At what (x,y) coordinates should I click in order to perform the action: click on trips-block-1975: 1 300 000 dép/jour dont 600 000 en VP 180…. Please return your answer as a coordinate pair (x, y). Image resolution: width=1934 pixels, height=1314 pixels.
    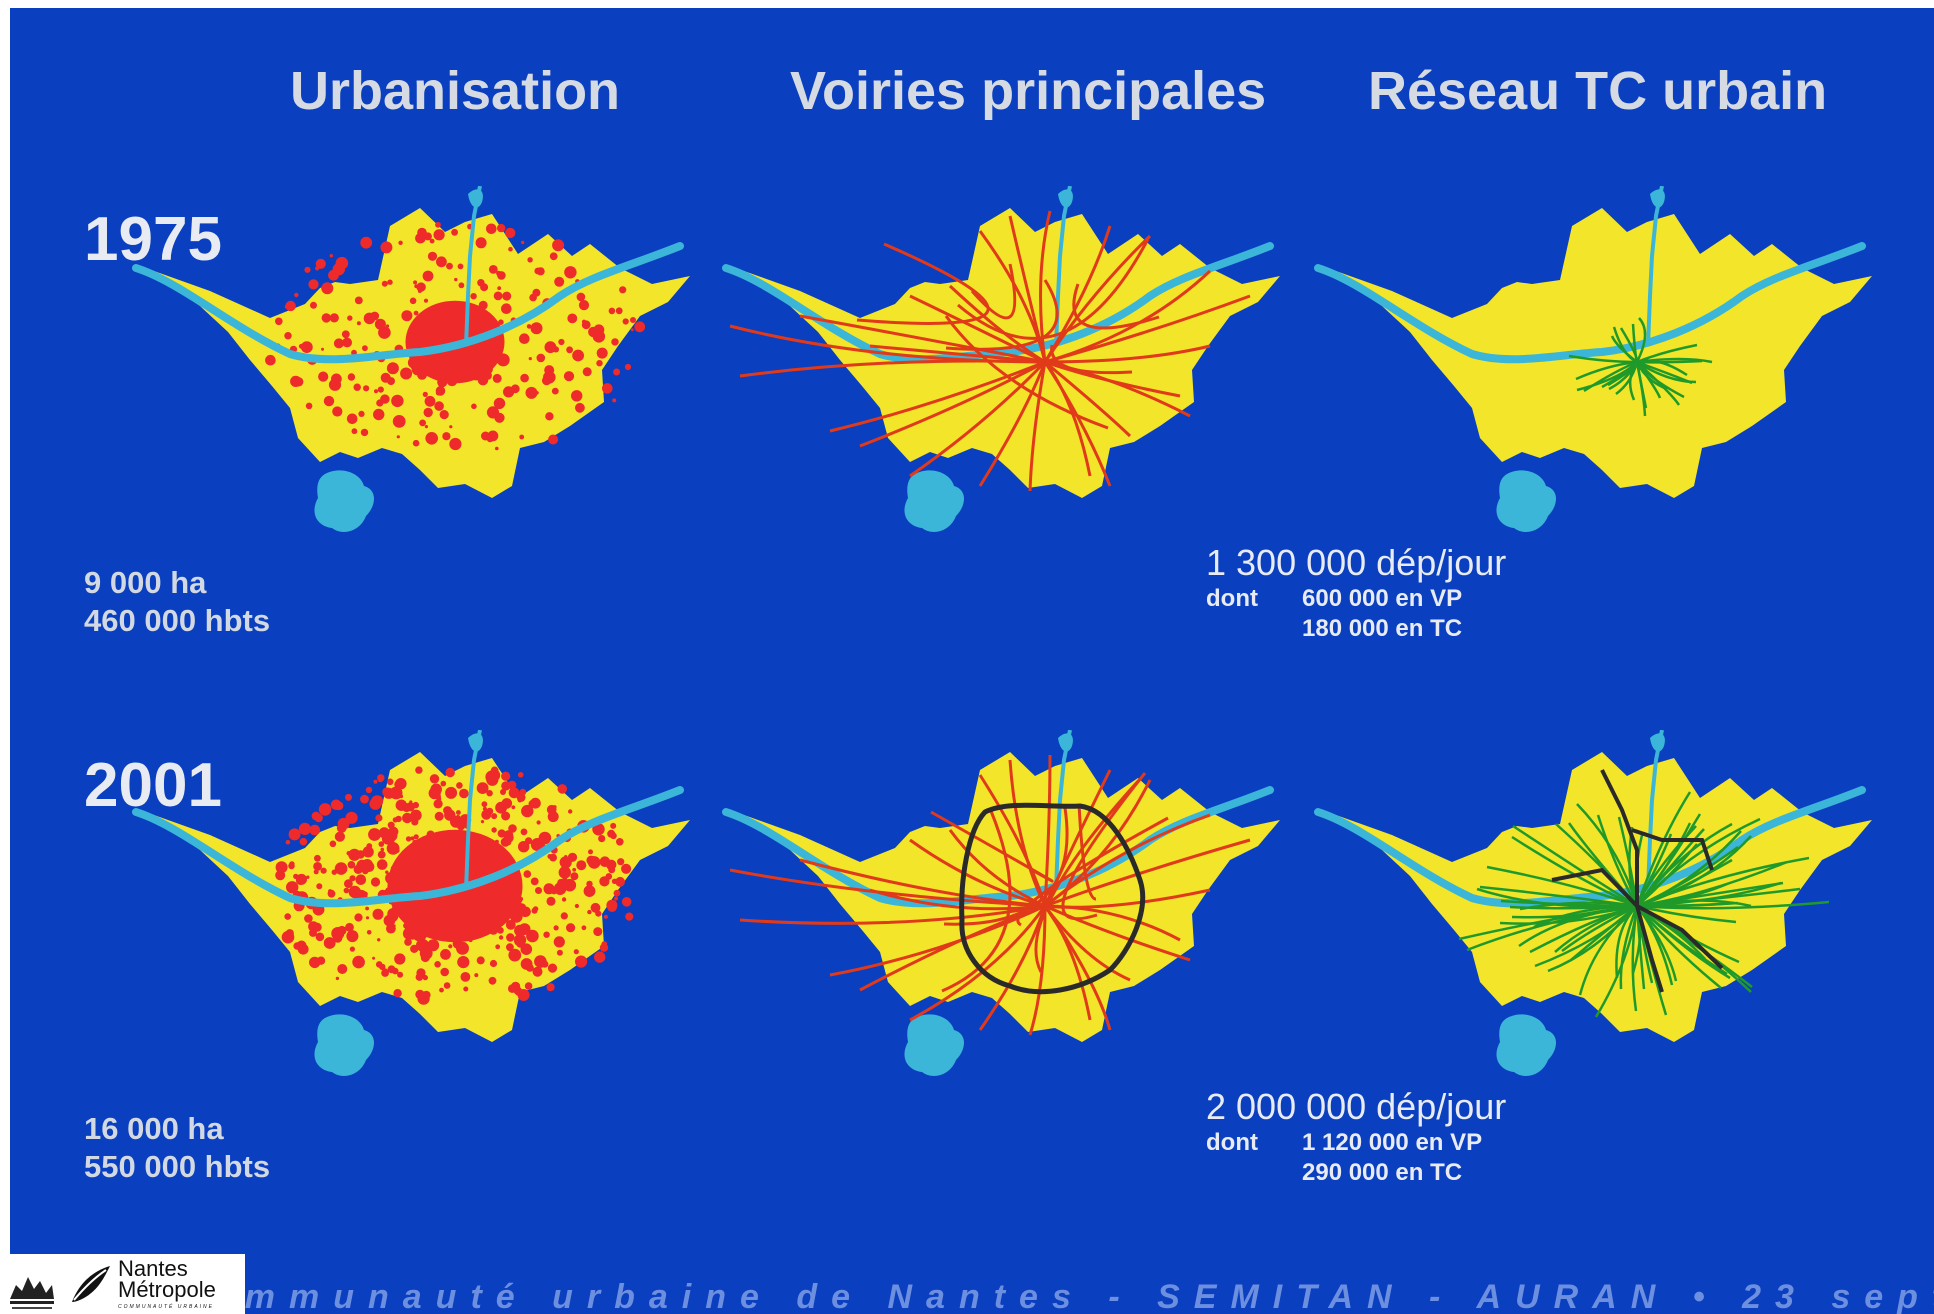
    Looking at the image, I should click on (1356, 593).